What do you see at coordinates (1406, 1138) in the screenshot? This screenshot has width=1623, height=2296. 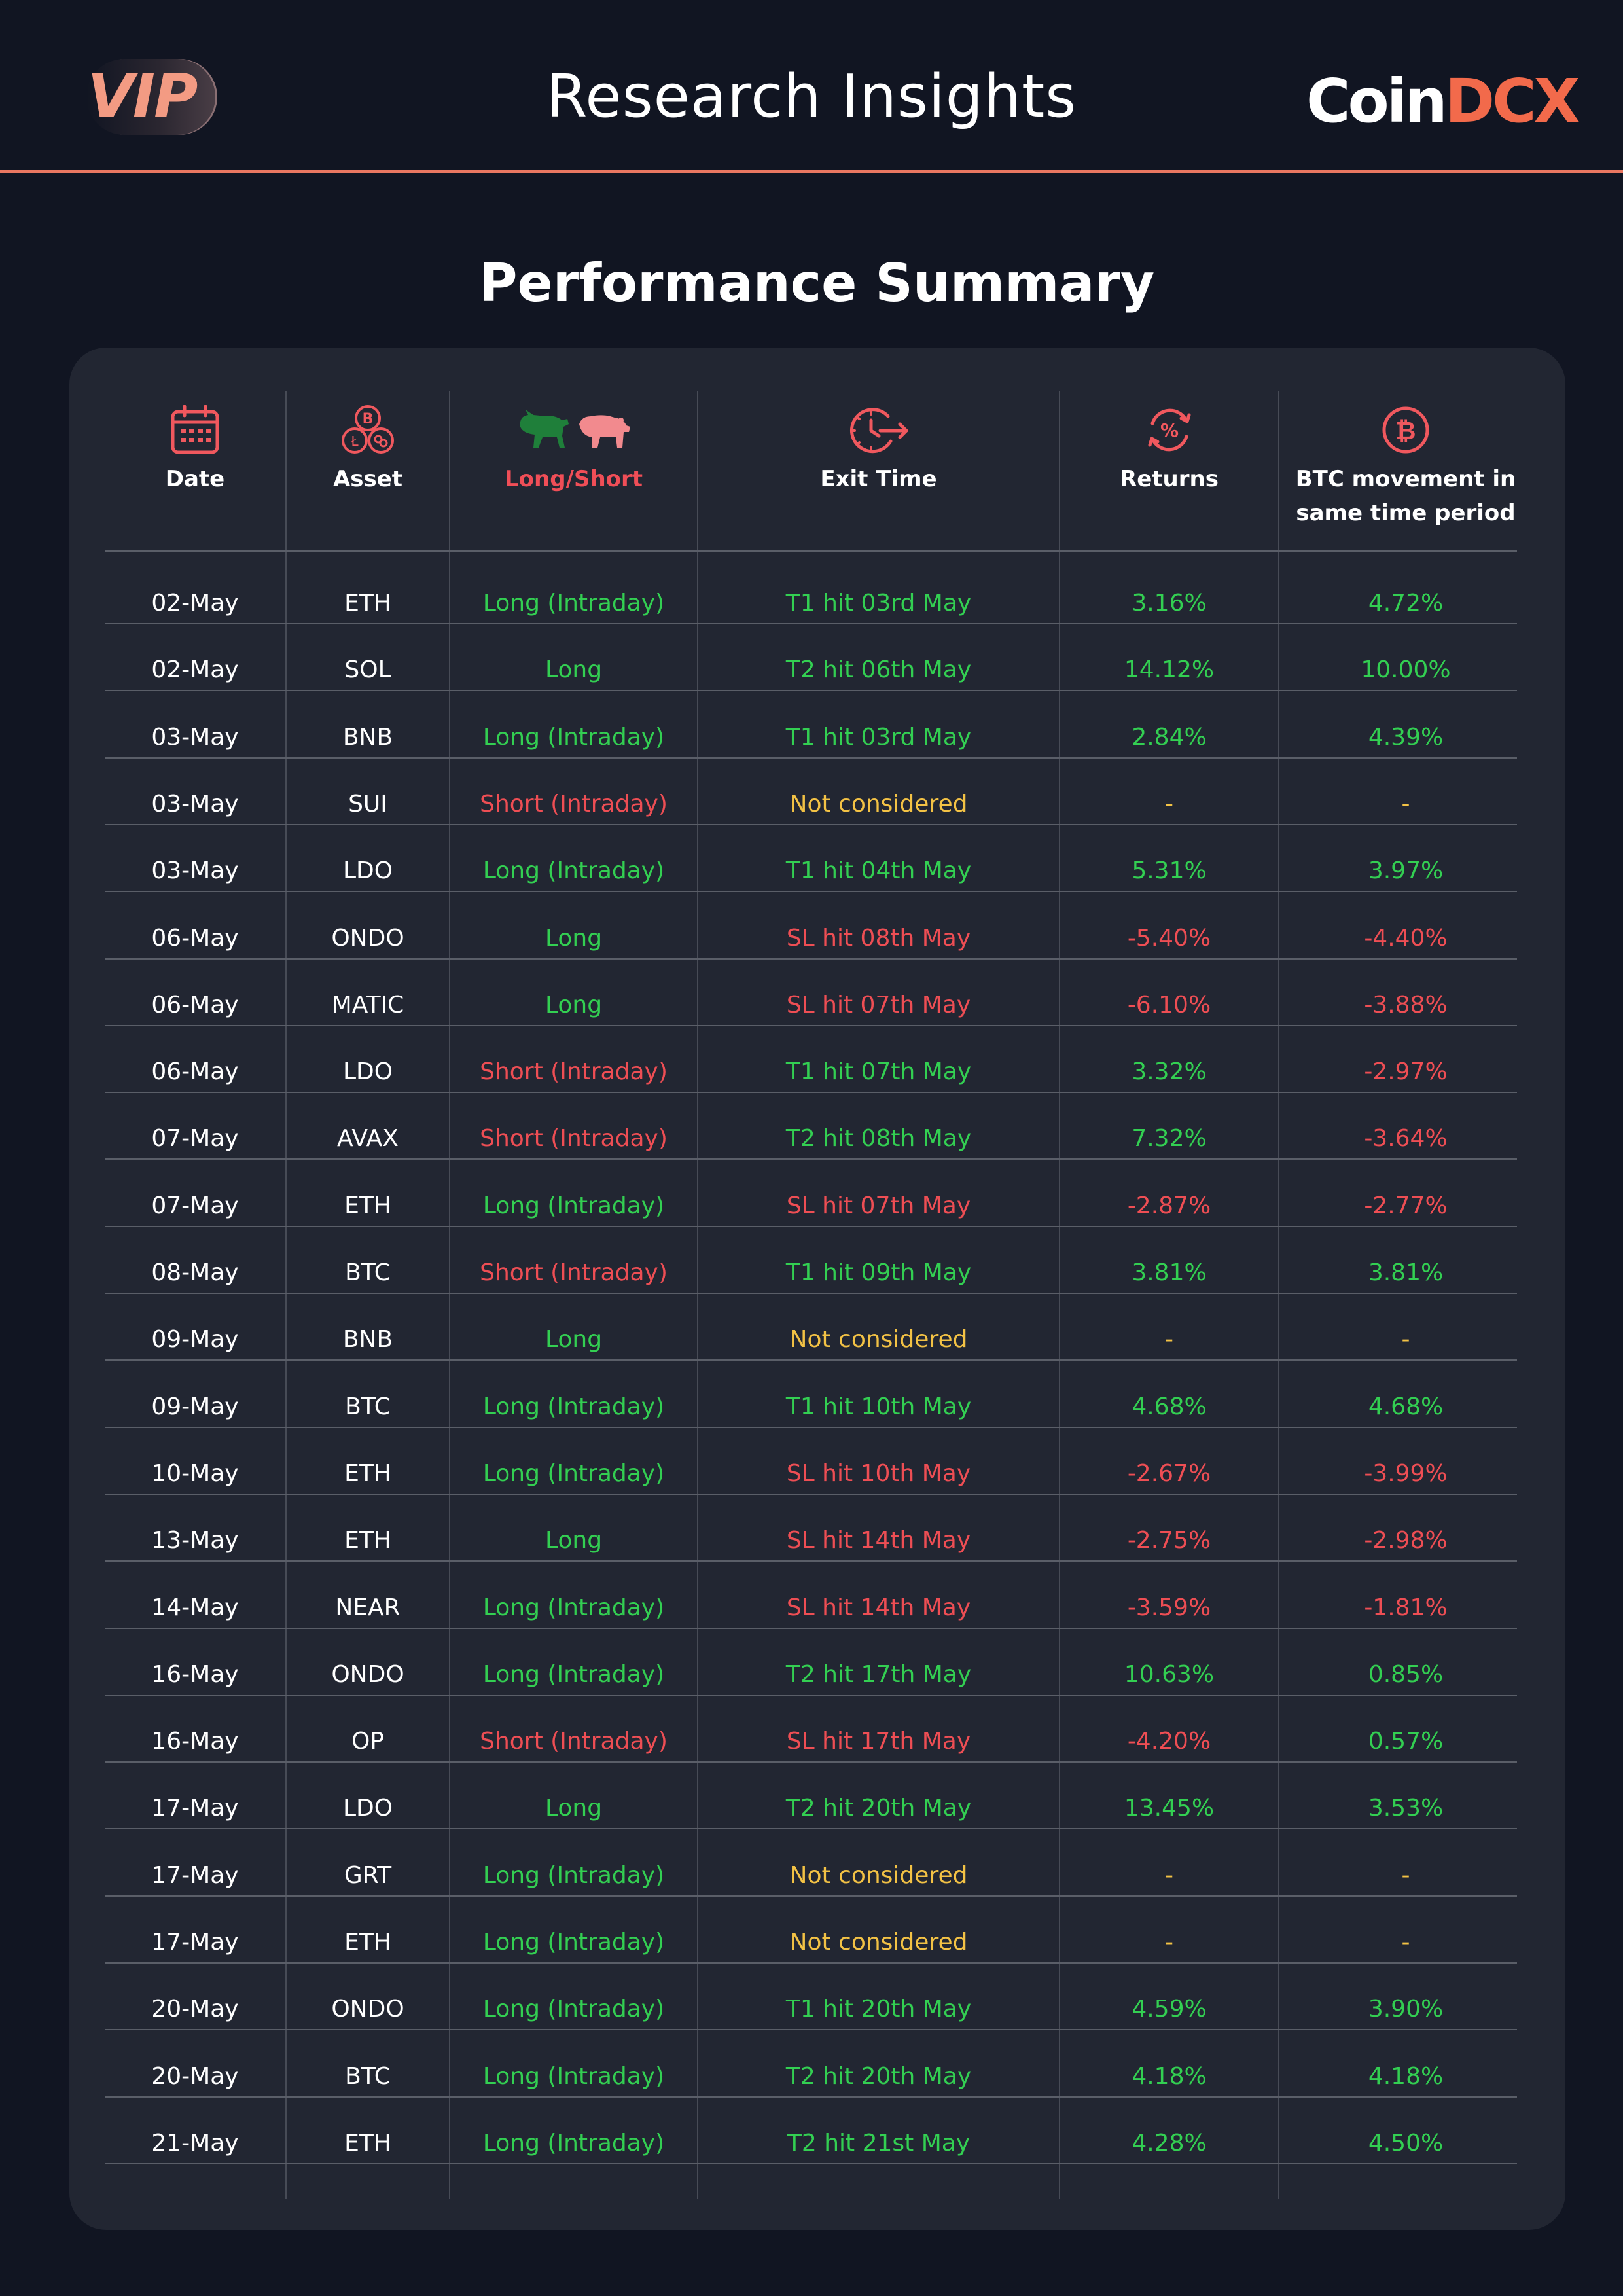 I see `table-cell-btc: -3.64%` at bounding box center [1406, 1138].